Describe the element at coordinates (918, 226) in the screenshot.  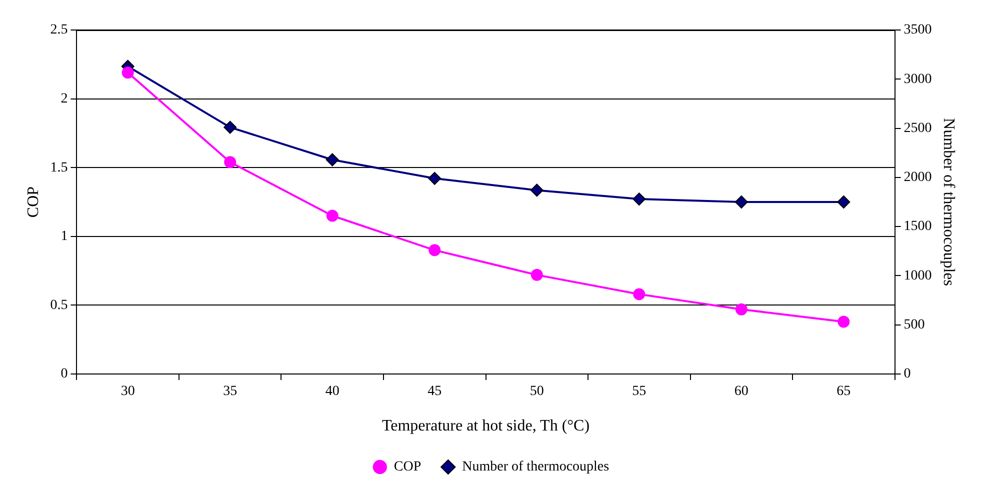
I see `y2-tick-label: 1500` at that location.